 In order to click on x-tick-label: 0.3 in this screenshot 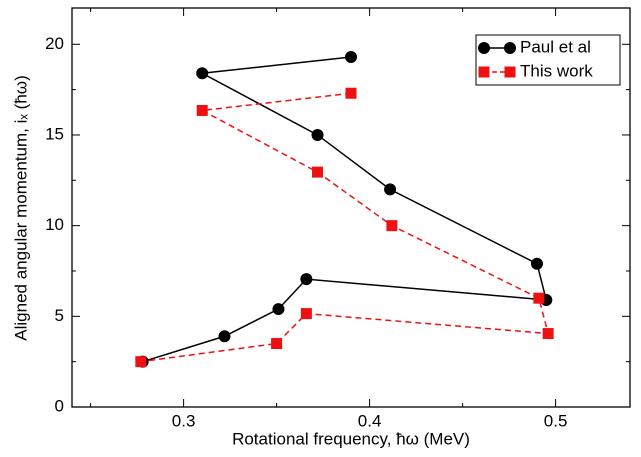, I will do `click(184, 420)`.